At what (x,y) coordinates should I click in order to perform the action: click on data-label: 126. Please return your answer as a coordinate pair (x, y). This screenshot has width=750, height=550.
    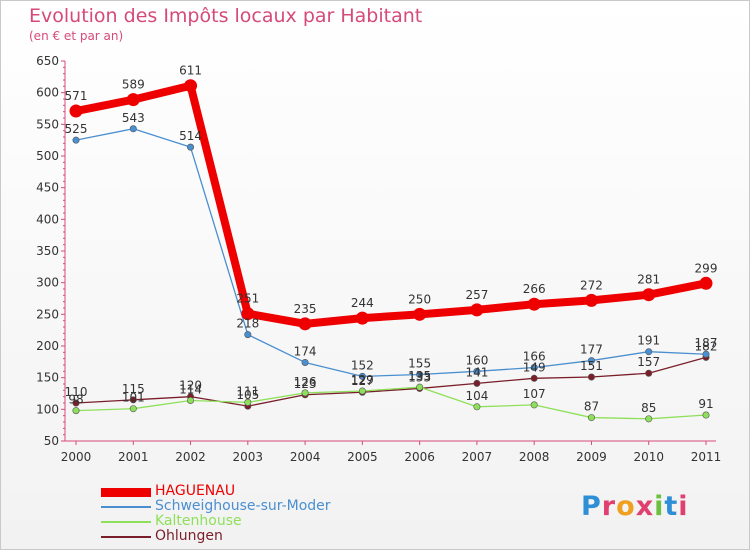
    Looking at the image, I should click on (305, 382).